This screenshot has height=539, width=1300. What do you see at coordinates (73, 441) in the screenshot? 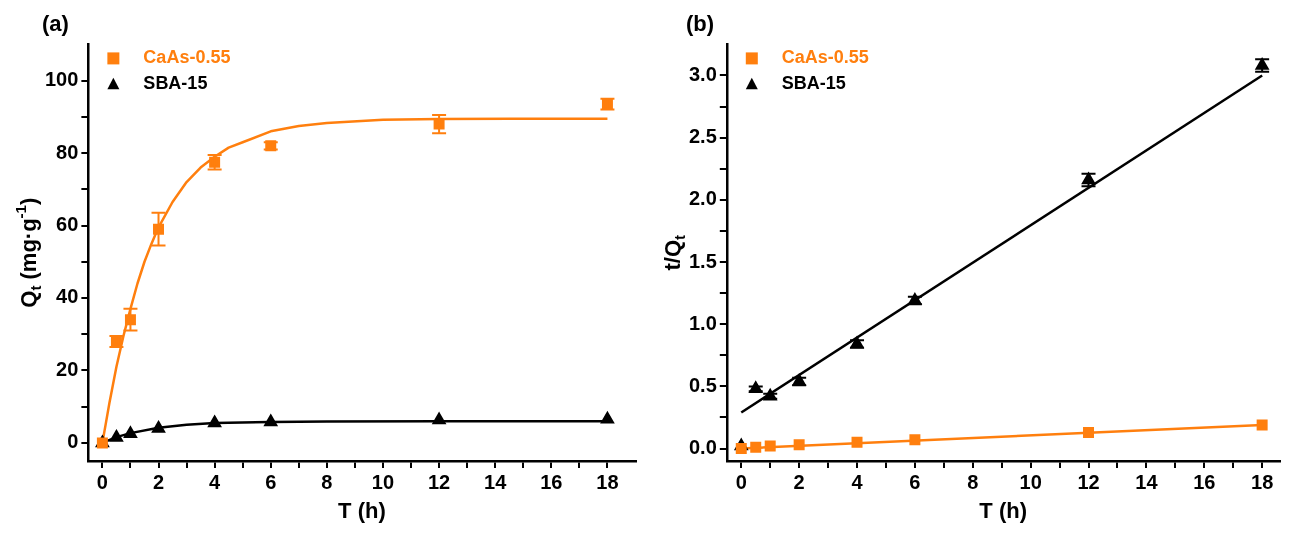
I see `y-tick-label: 0` at bounding box center [73, 441].